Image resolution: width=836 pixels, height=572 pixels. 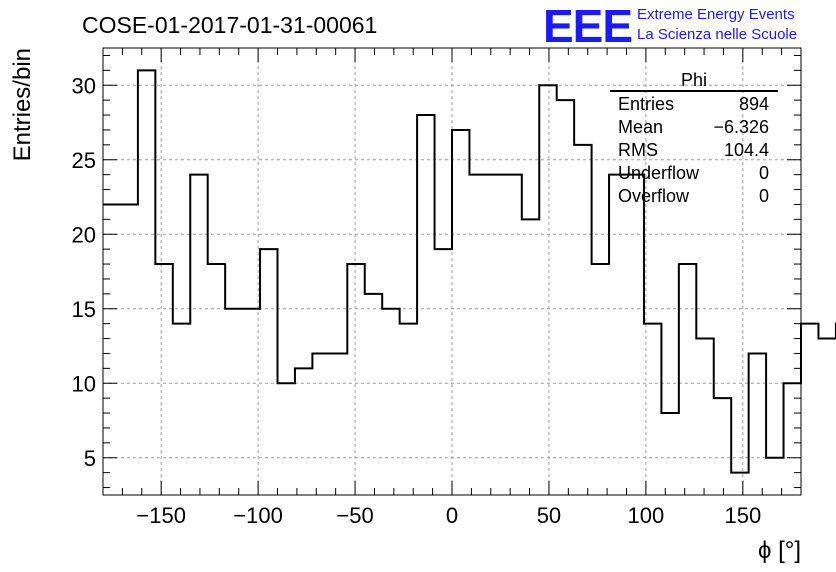 I want to click on stats-value: 104.4, so click(x=746, y=150).